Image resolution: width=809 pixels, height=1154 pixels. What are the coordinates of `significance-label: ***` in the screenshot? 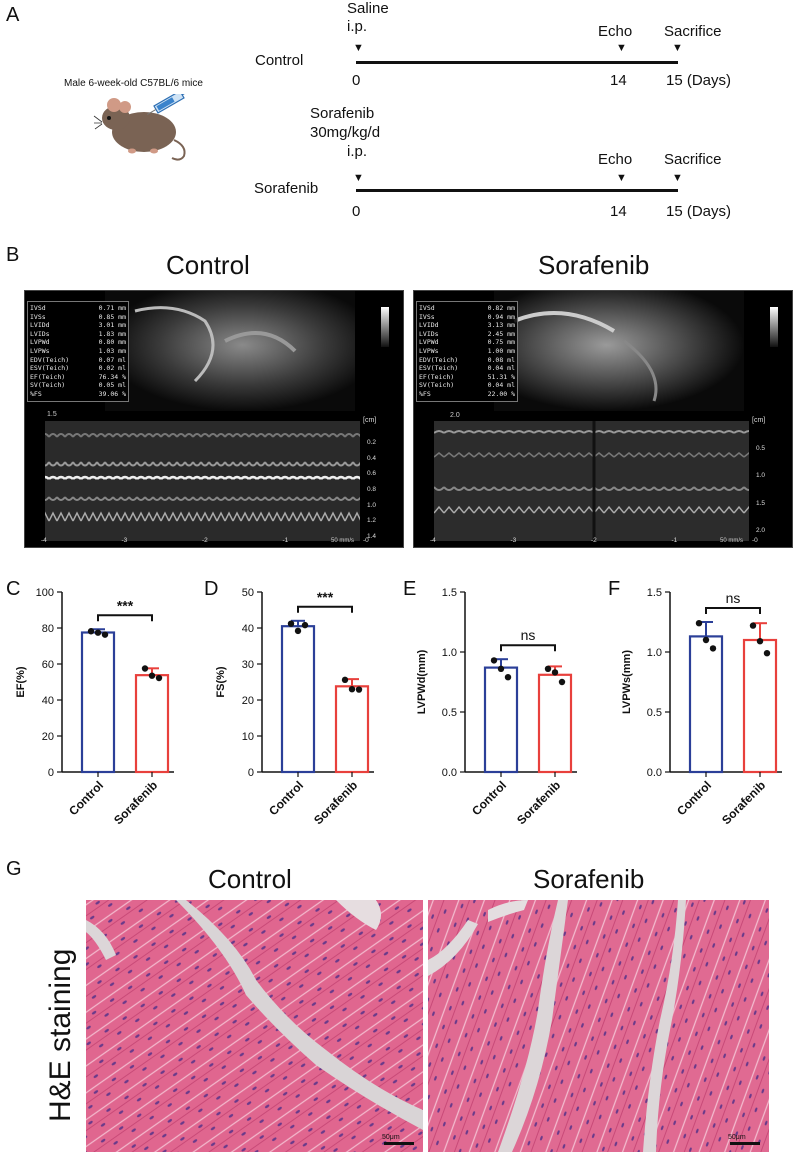 It's located at (325, 597).